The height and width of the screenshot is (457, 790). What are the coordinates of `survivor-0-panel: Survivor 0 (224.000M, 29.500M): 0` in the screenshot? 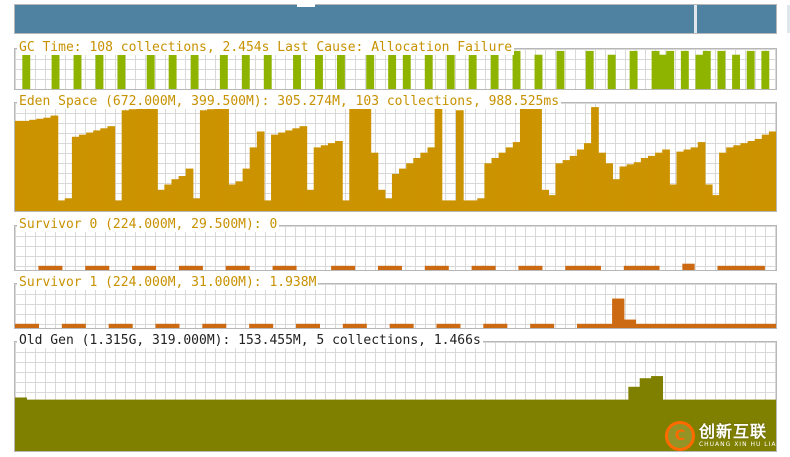 It's located at (395, 244).